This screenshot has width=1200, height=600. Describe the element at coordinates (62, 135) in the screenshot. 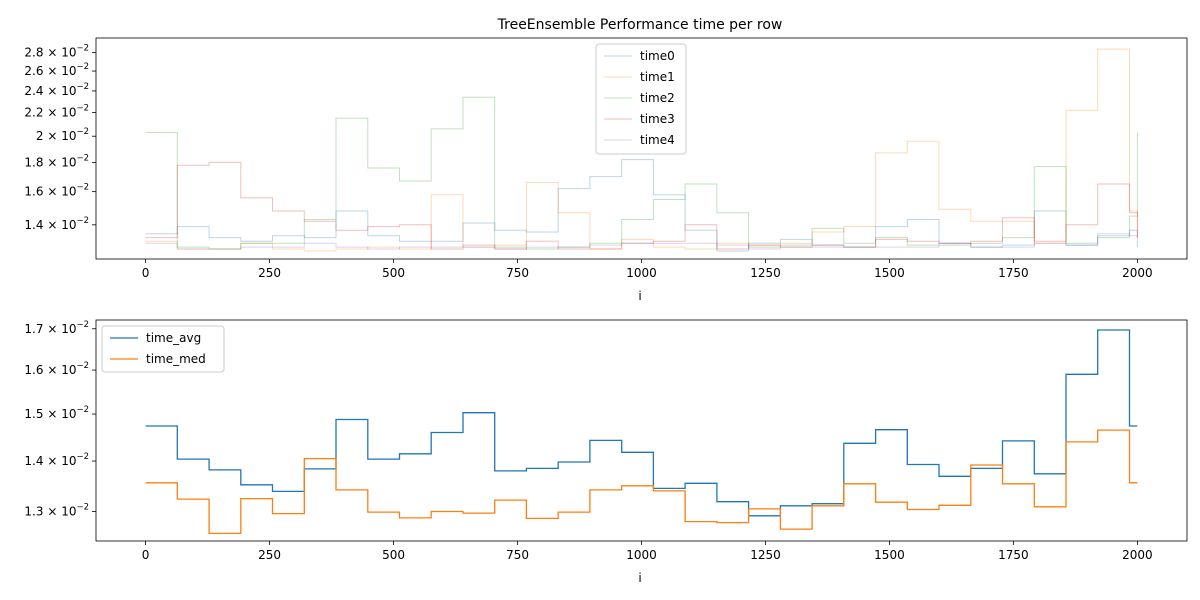

I see `y-tick-label: 2 × 10⁻²` at that location.